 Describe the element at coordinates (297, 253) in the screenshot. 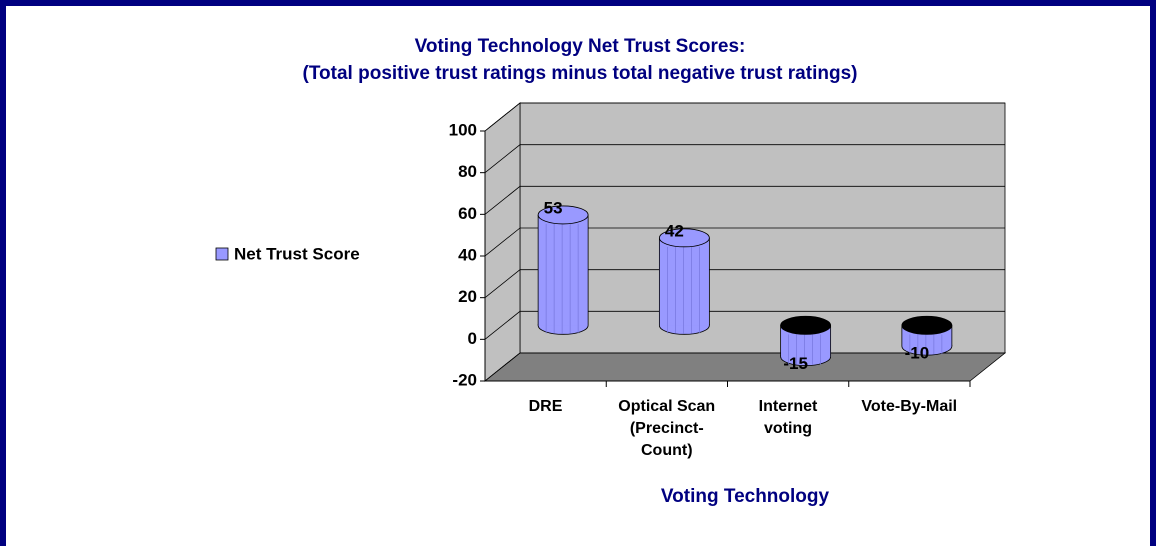

I see `legend-label: Net Trust Score` at that location.